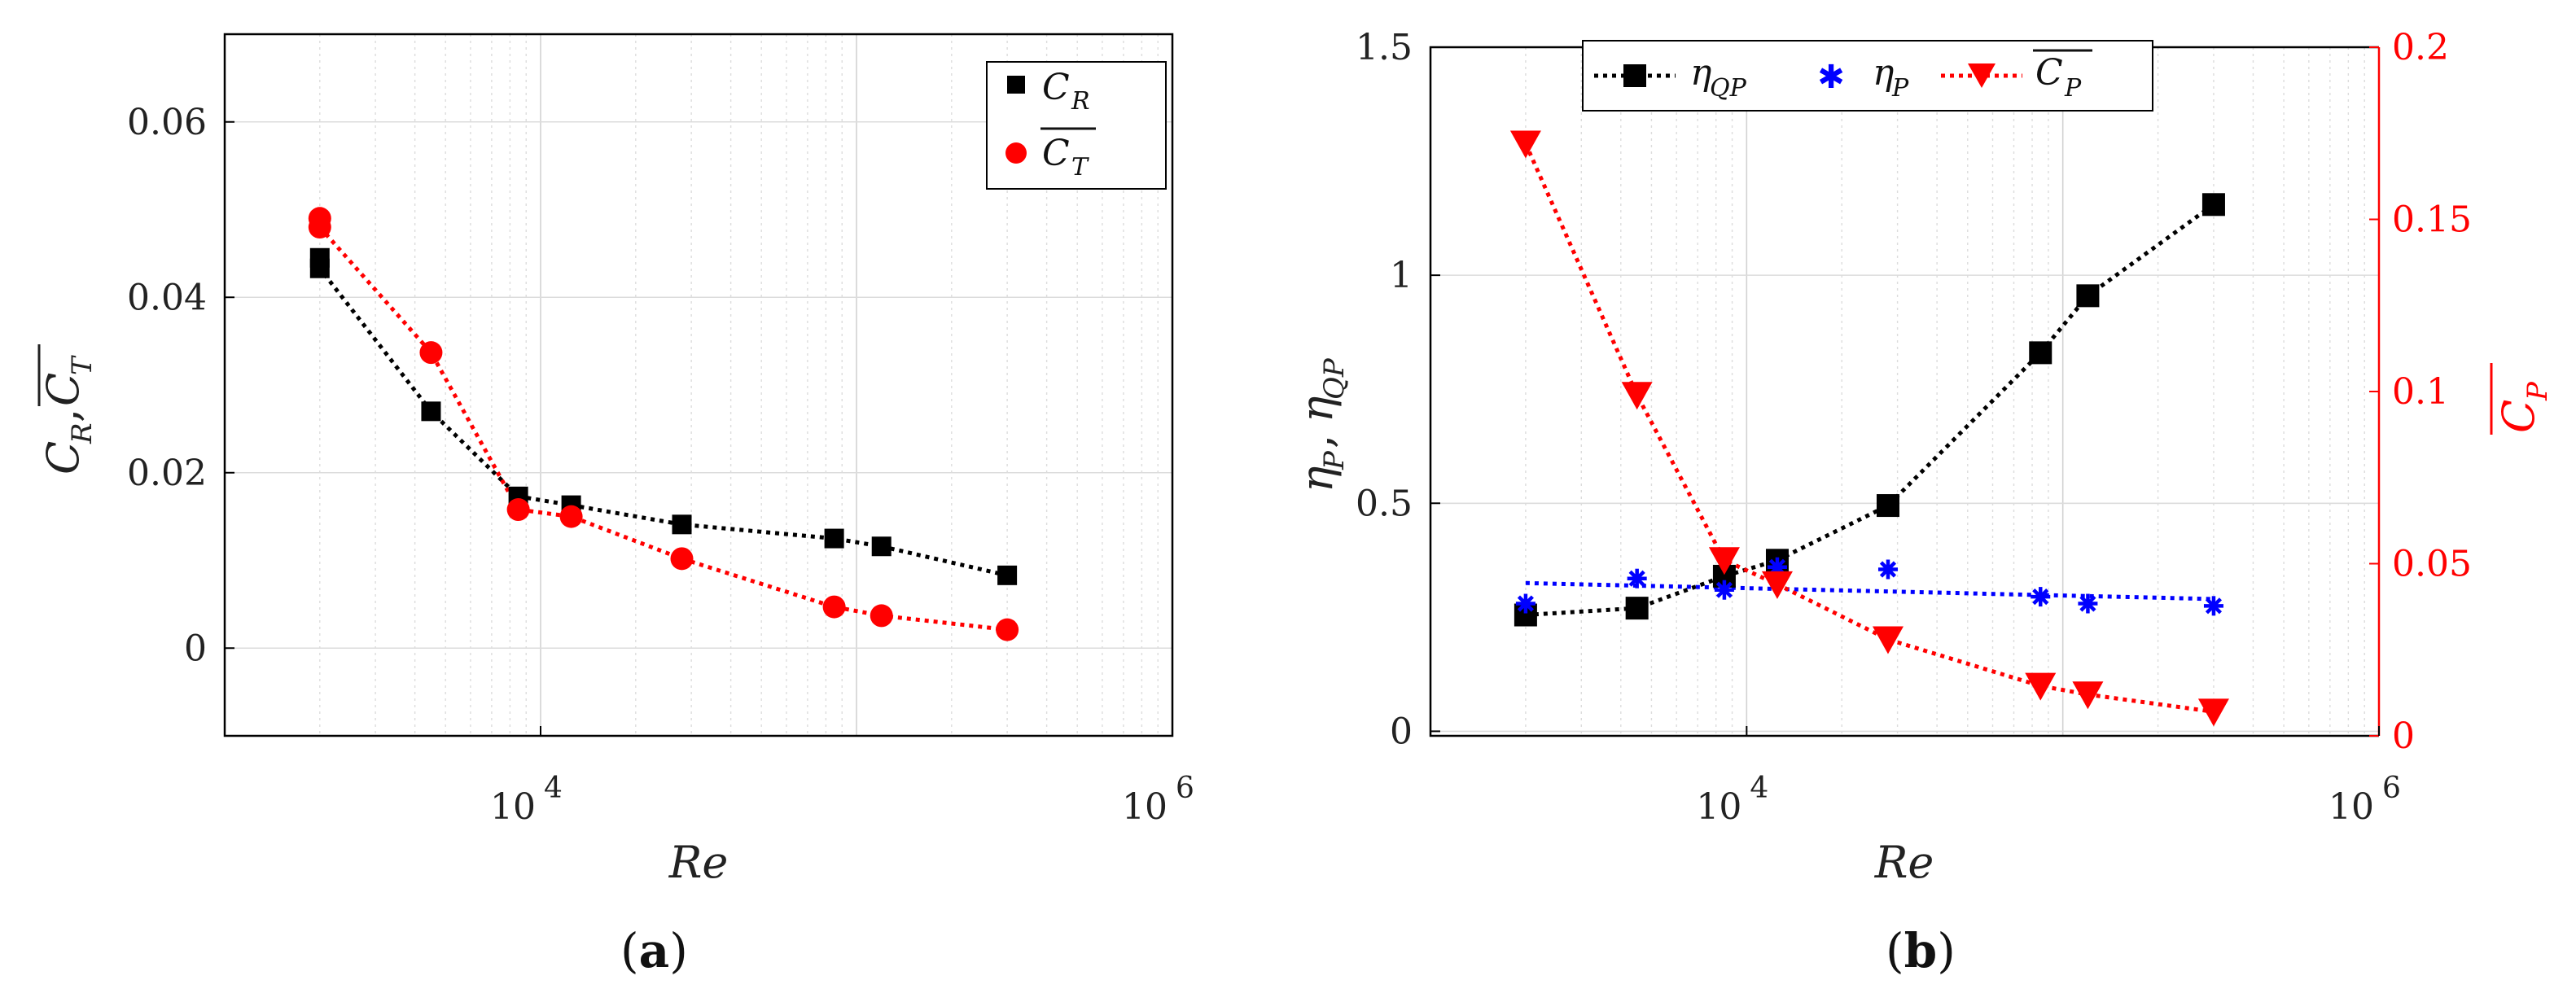 The height and width of the screenshot is (1002, 2576). Describe the element at coordinates (2403, 736) in the screenshot. I see `panel-b-y-right-tick-label: 0` at that location.